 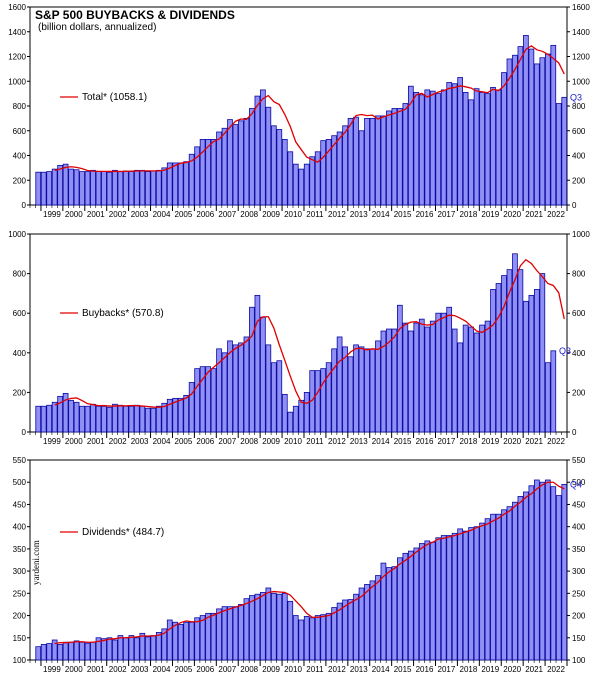 What do you see at coordinates (579, 313) in the screenshot?
I see `buybacks-ytick-label-right: 600` at bounding box center [579, 313].